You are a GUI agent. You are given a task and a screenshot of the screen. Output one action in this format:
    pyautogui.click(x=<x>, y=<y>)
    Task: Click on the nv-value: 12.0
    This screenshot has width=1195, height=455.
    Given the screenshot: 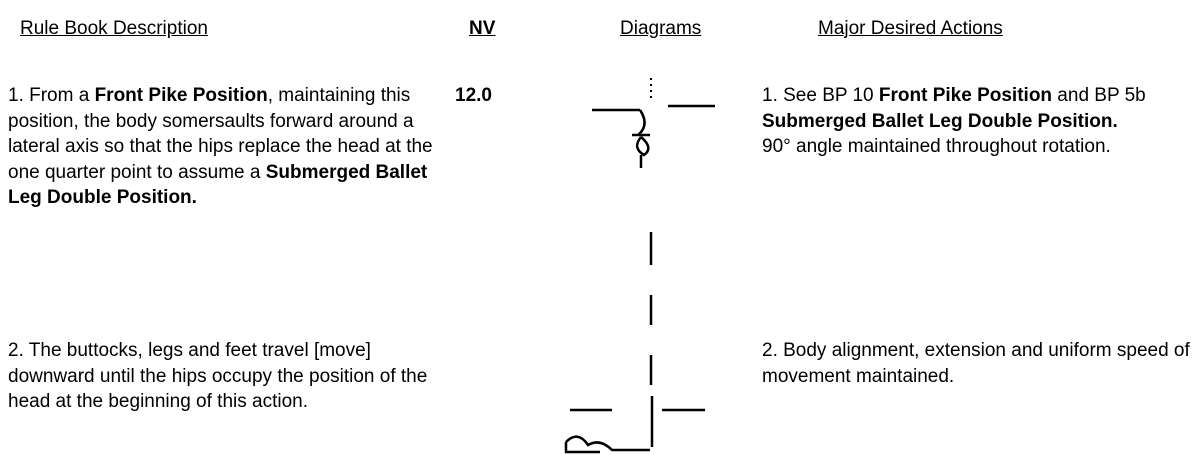 What is the action you would take?
    pyautogui.click(x=473, y=95)
    